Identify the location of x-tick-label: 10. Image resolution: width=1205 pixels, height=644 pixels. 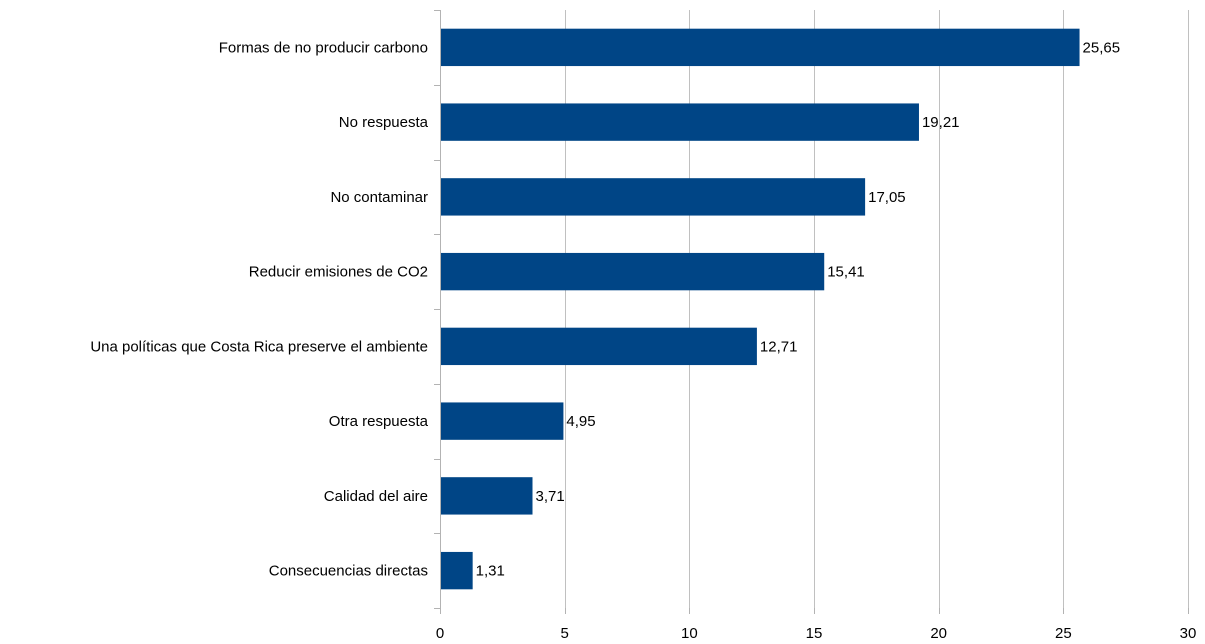
(689, 633).